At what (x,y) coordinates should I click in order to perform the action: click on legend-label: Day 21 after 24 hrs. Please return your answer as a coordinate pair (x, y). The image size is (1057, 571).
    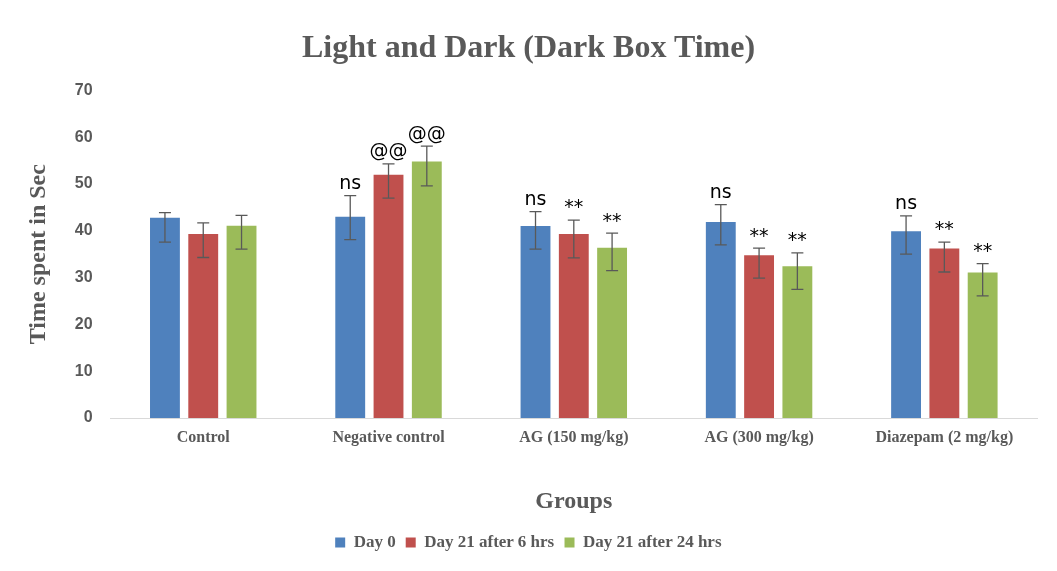
    Looking at the image, I should click on (652, 541).